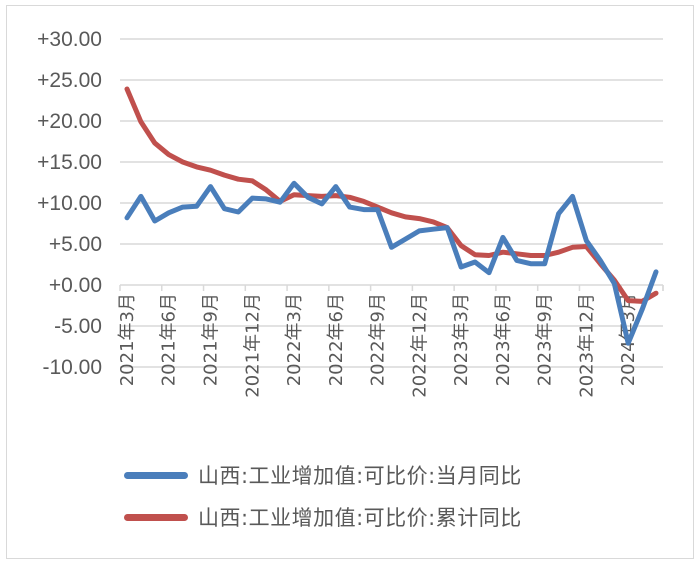 This screenshot has height=565, width=700. Describe the element at coordinates (378, 339) in the screenshot. I see `x-tick-label: 2022年9月` at that location.